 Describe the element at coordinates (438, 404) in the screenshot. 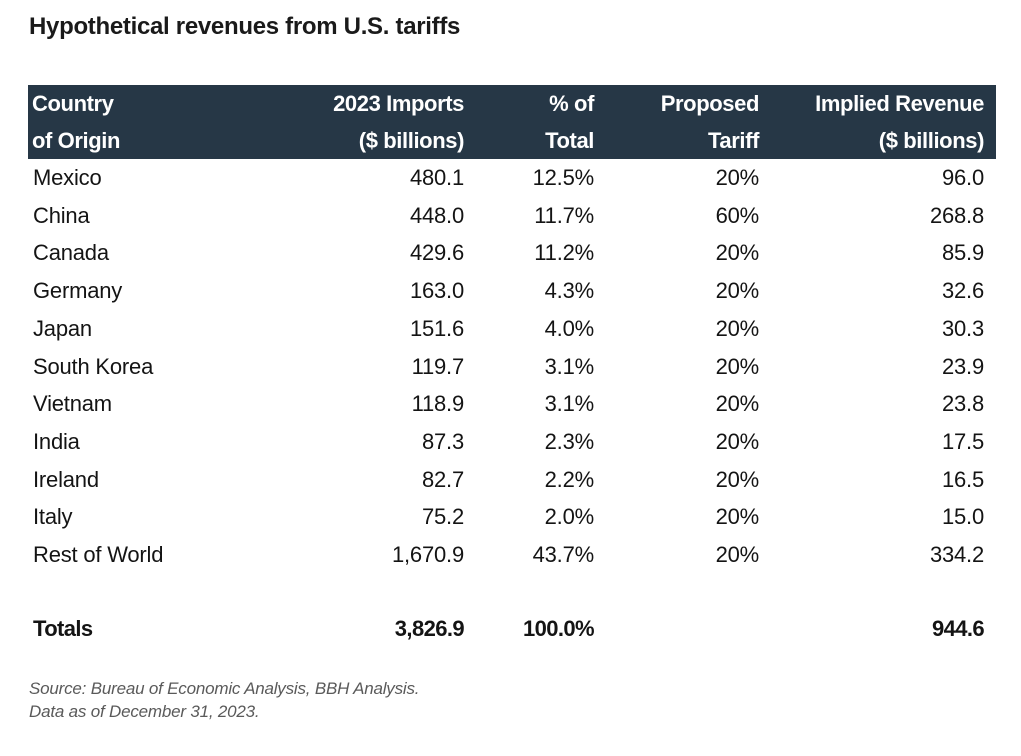

I see `cell-imports: 118.9` at that location.